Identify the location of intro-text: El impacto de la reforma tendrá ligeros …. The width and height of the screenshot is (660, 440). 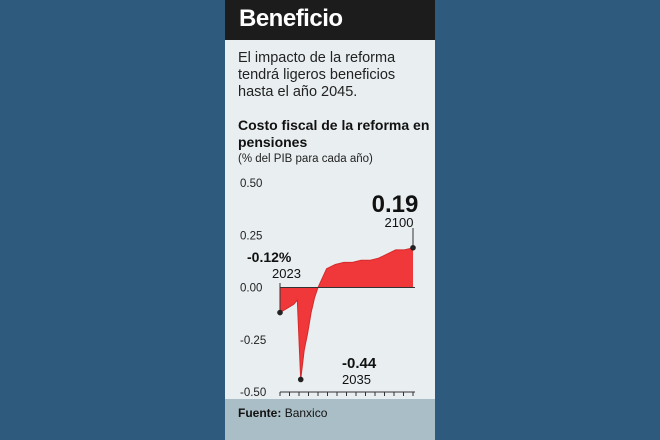
(317, 75).